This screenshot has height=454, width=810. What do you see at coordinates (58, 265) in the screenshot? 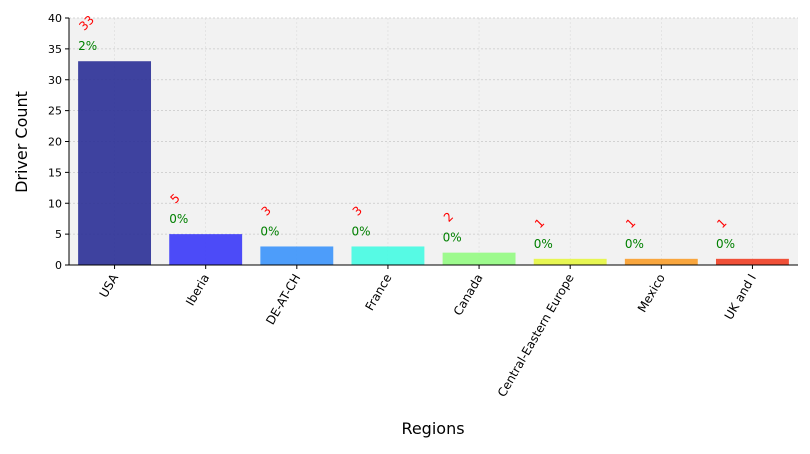
I see `y-tick-label: 0` at bounding box center [58, 265].